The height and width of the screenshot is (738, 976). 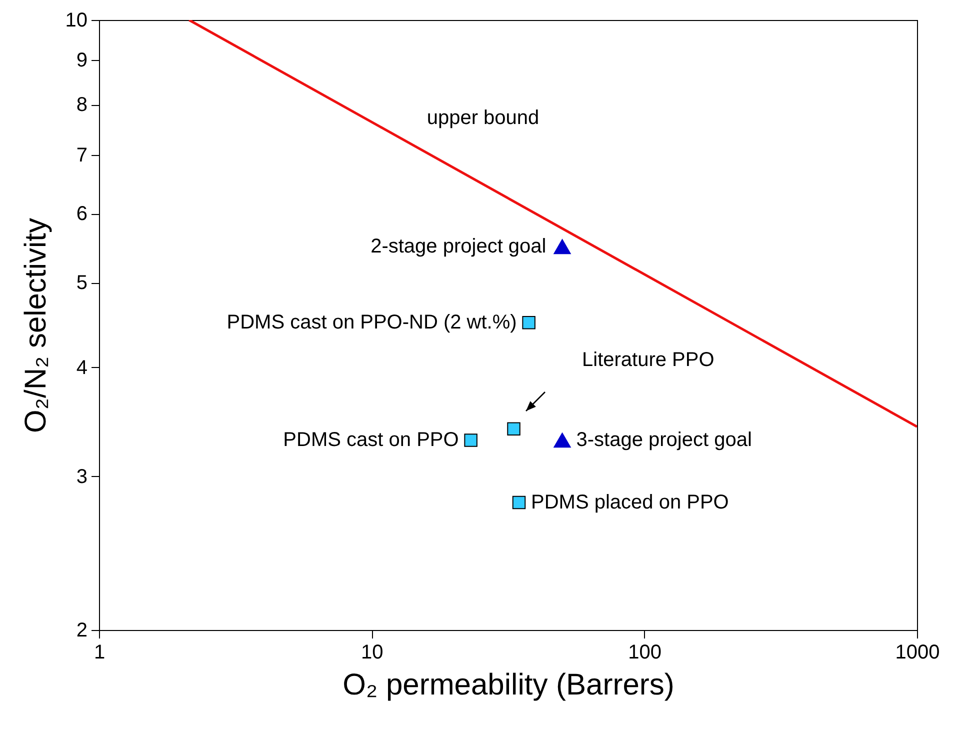 What do you see at coordinates (458, 247) in the screenshot?
I see `annotation: 2-stage project goal` at bounding box center [458, 247].